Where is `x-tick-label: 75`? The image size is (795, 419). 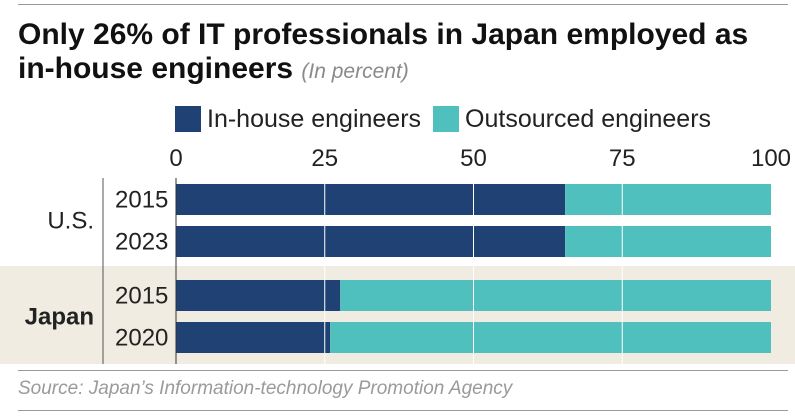
x-tick-label: 75 is located at coordinates (622, 158).